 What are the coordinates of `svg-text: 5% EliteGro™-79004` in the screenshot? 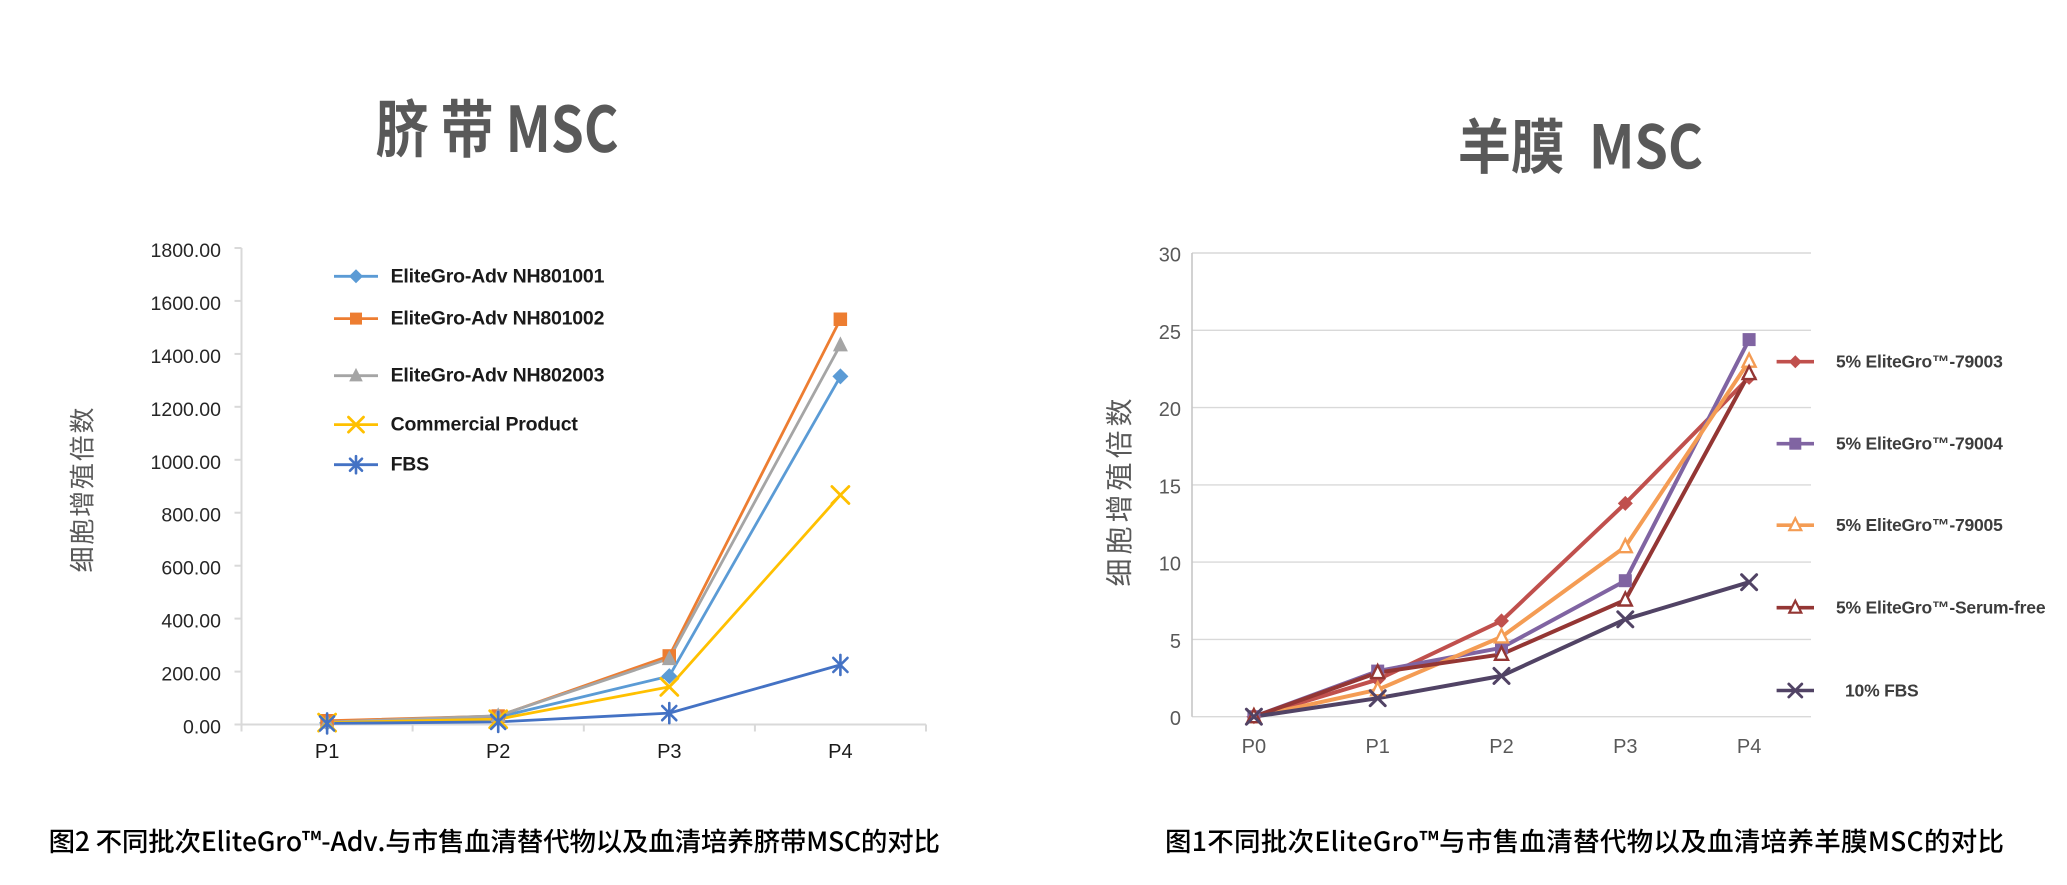 It's located at (1919, 444).